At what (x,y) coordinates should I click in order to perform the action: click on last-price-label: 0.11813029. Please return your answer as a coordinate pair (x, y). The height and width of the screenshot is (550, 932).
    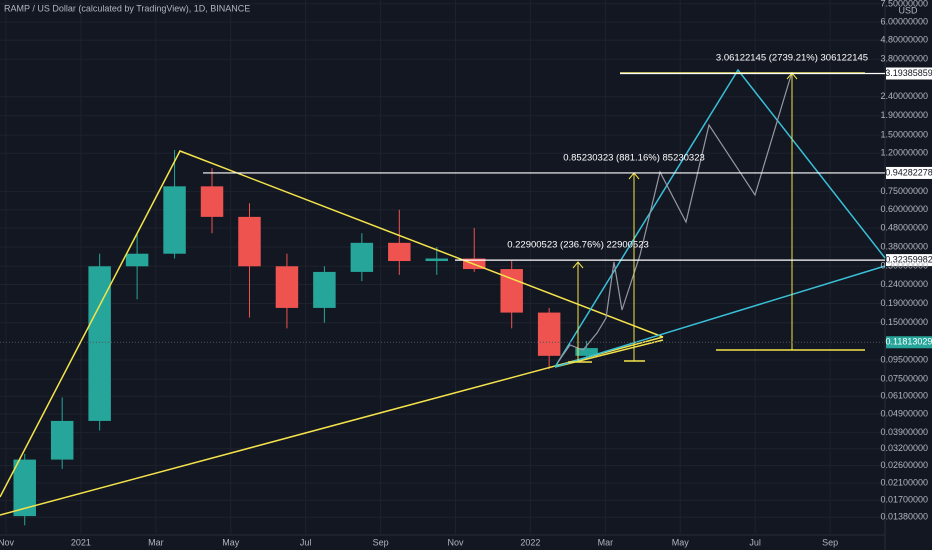
    Looking at the image, I should click on (909, 342).